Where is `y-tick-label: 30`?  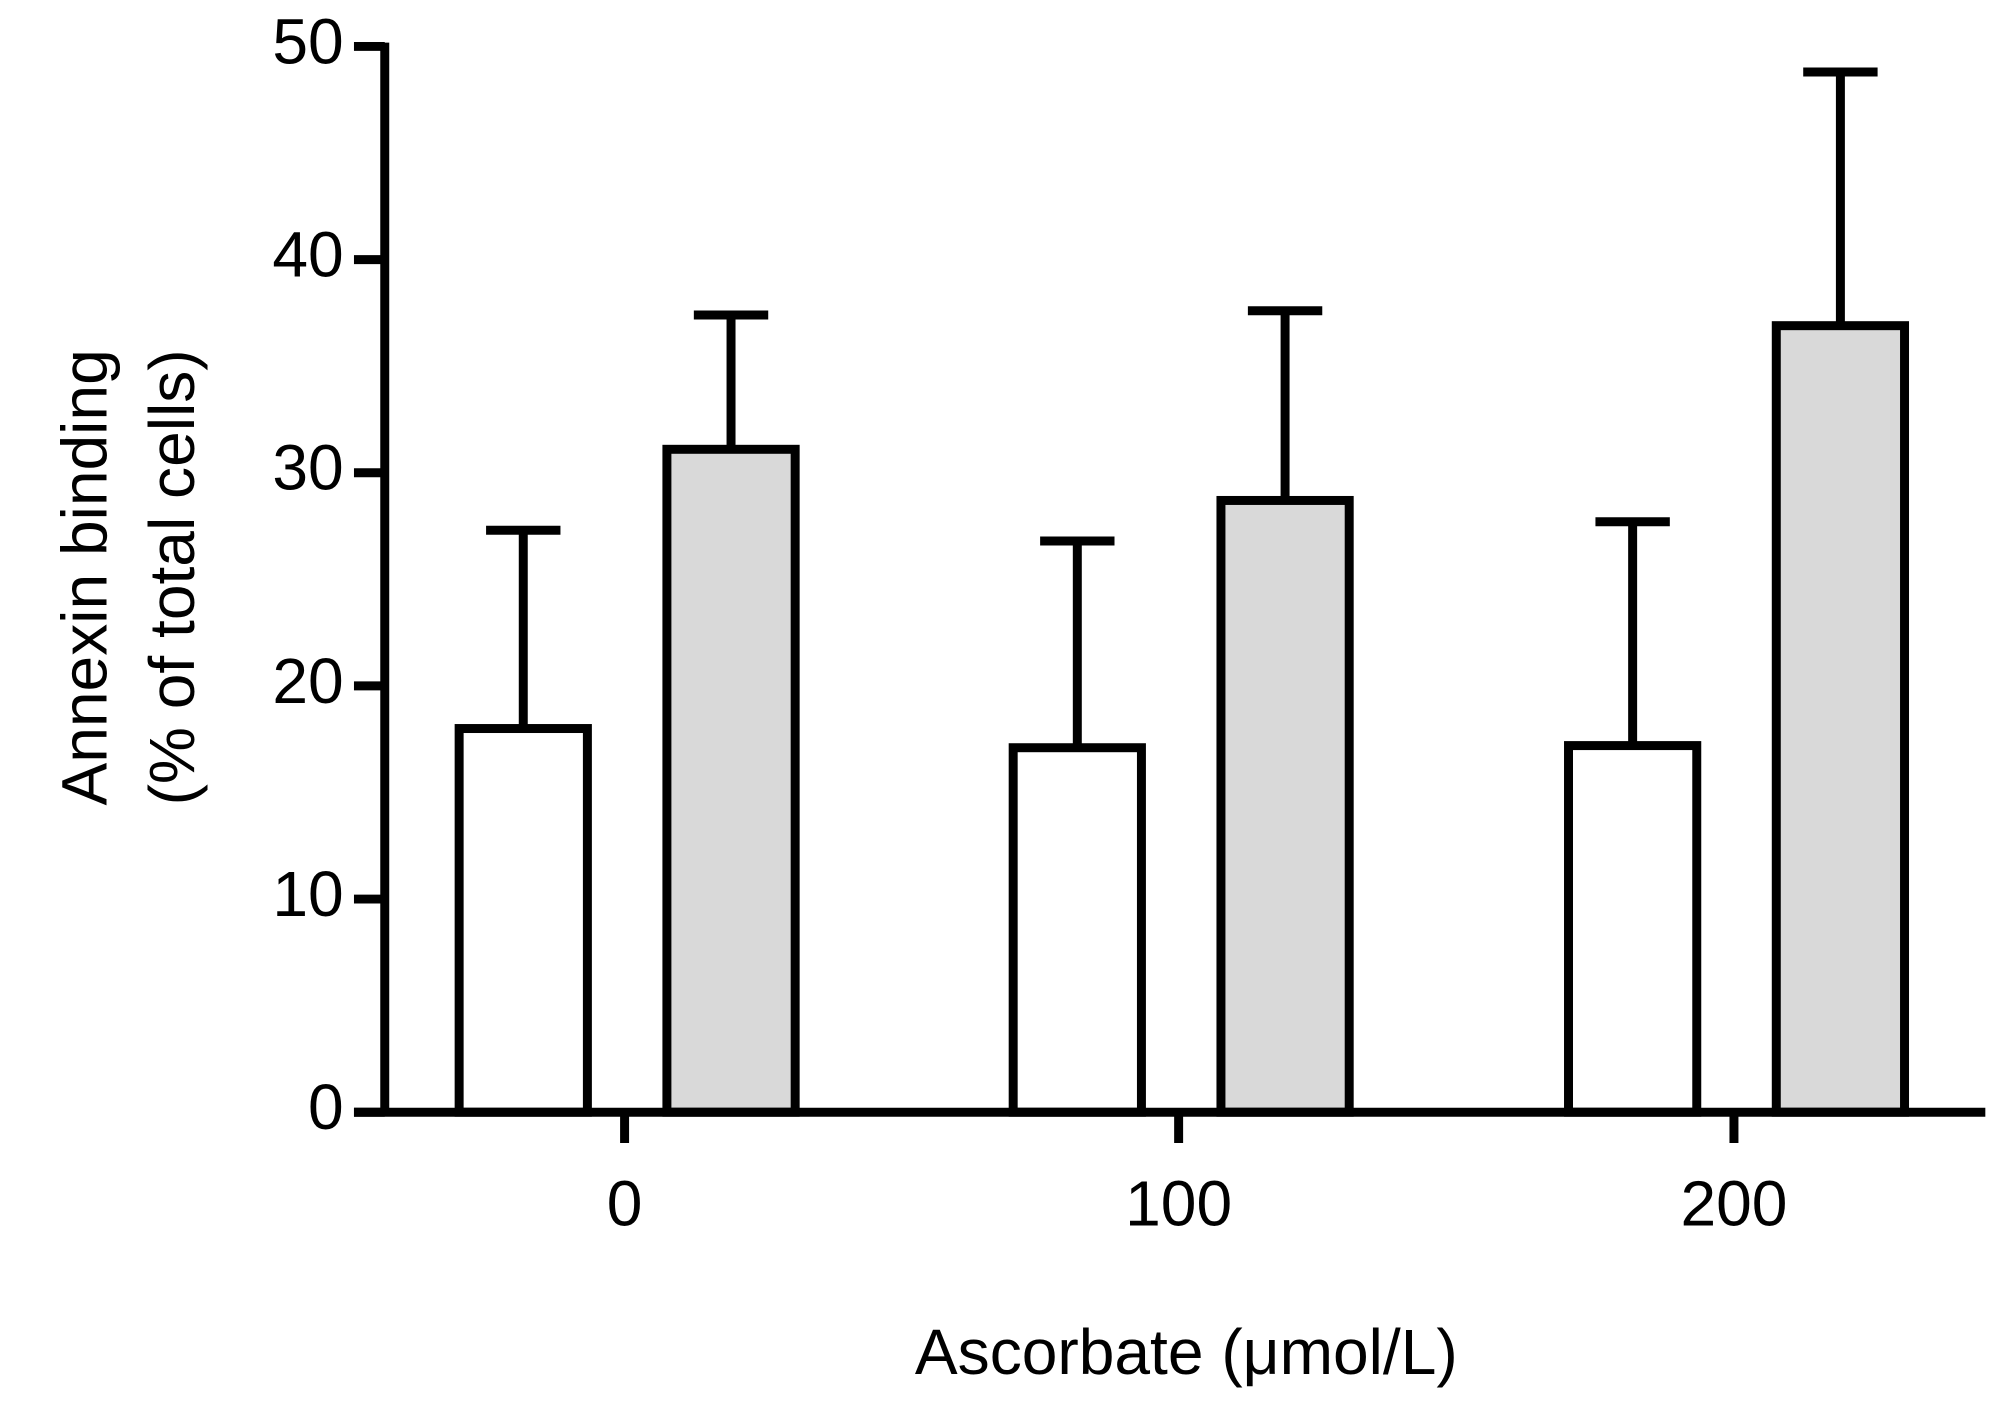 y-tick-label: 30 is located at coordinates (307, 468).